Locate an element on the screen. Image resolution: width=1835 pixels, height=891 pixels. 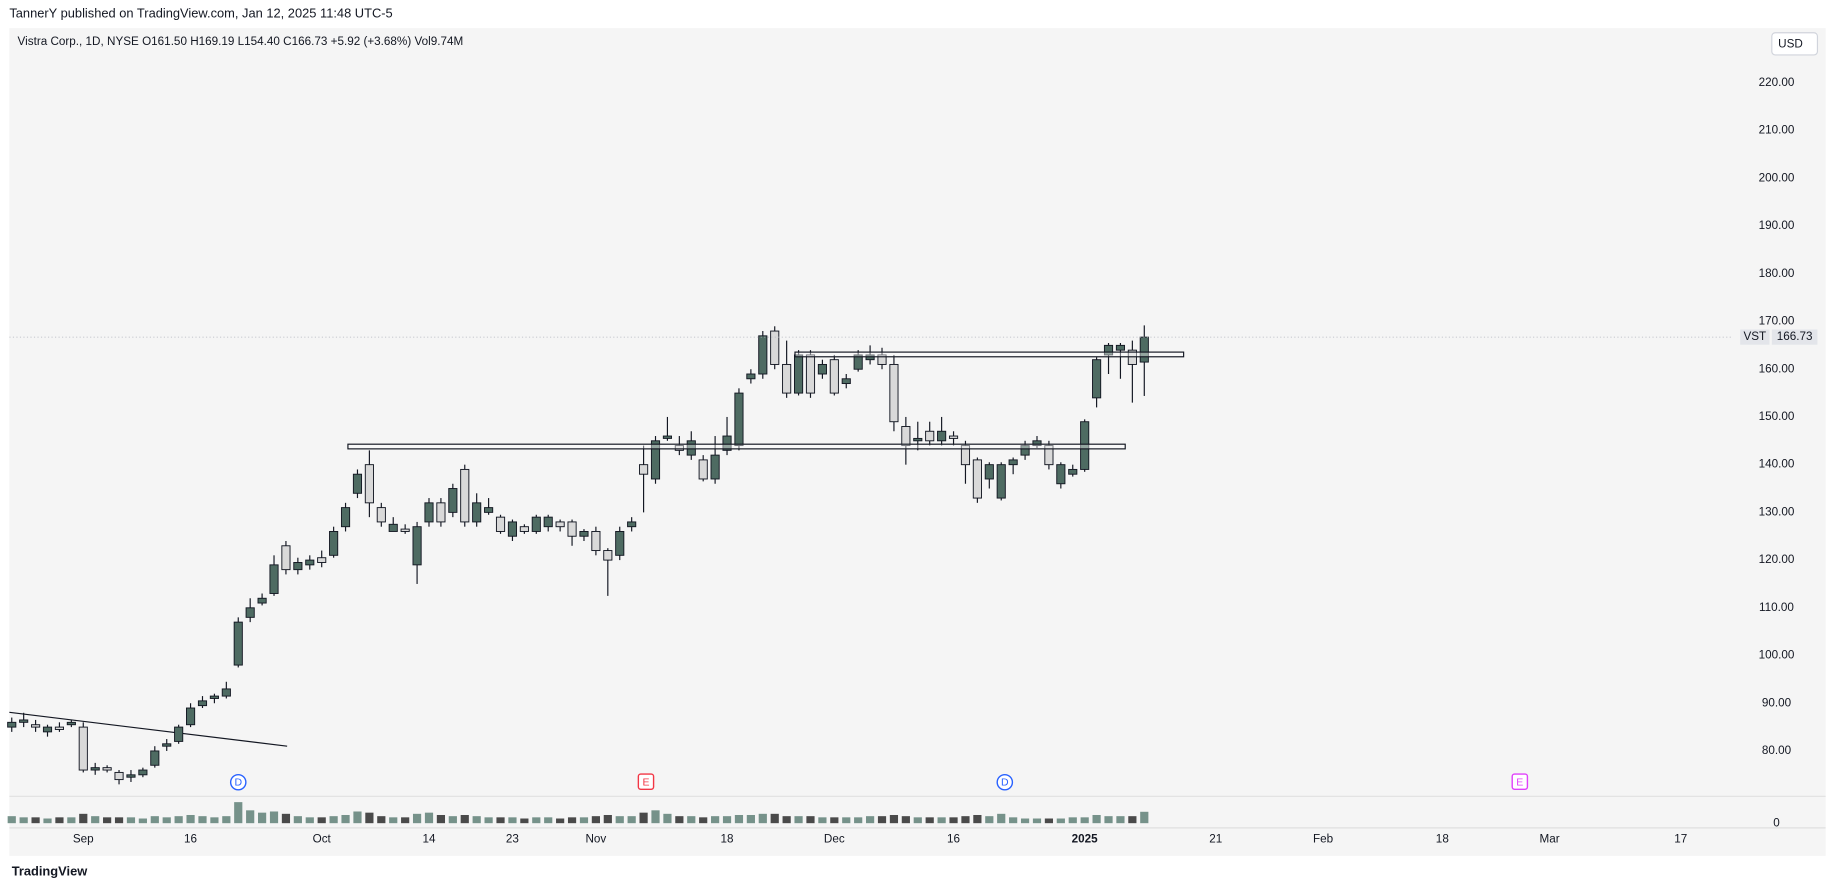
x-tick-label: 14 is located at coordinates (429, 839).